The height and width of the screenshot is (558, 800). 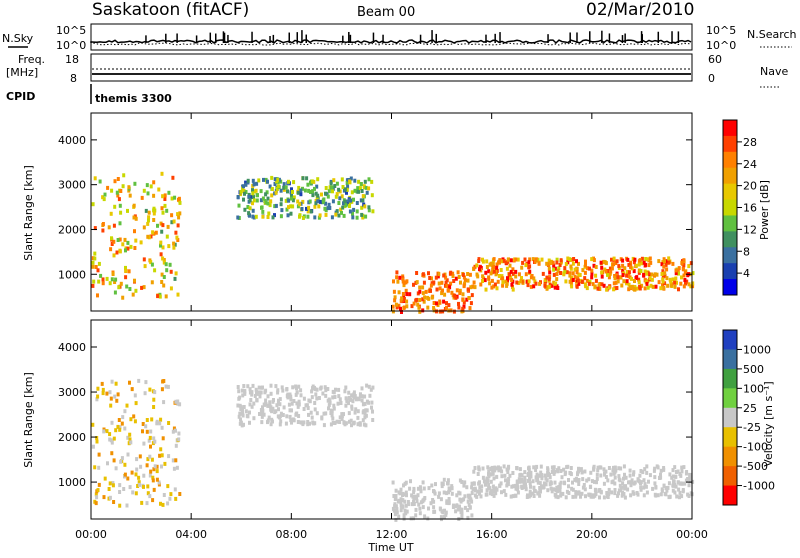 I want to click on power-colorbar-tick-label: 24, so click(x=750, y=164).